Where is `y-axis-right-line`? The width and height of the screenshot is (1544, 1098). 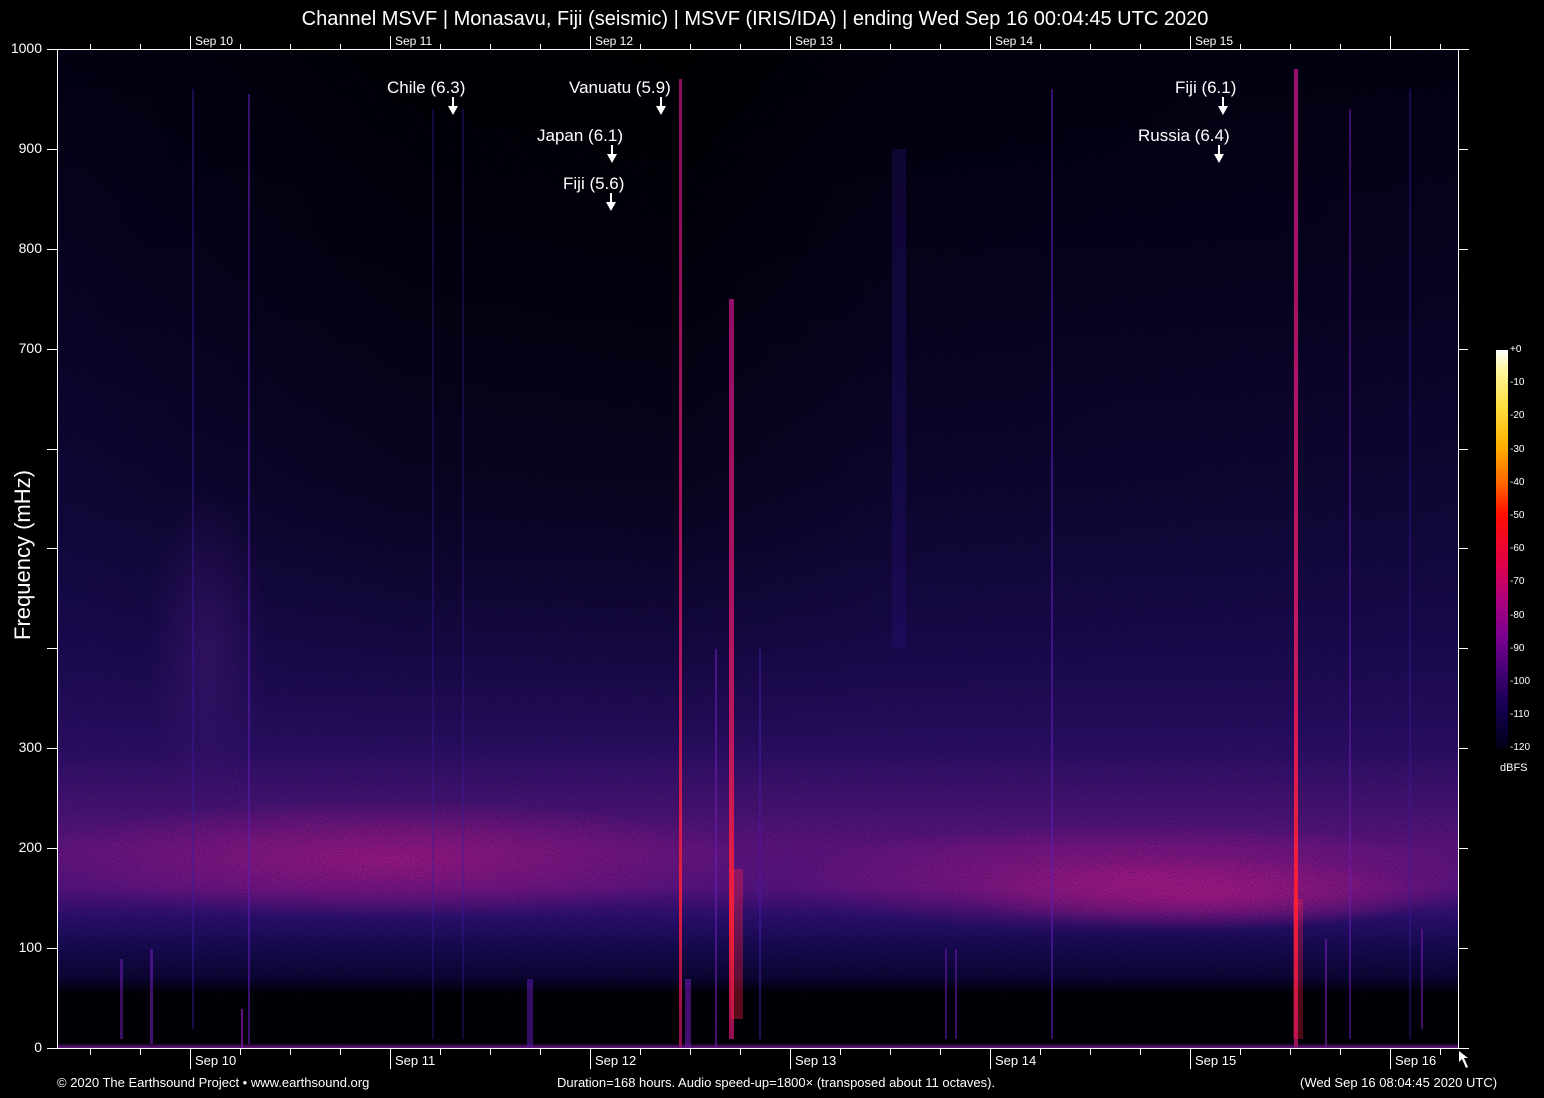
y-axis-right-line is located at coordinates (1458, 549).